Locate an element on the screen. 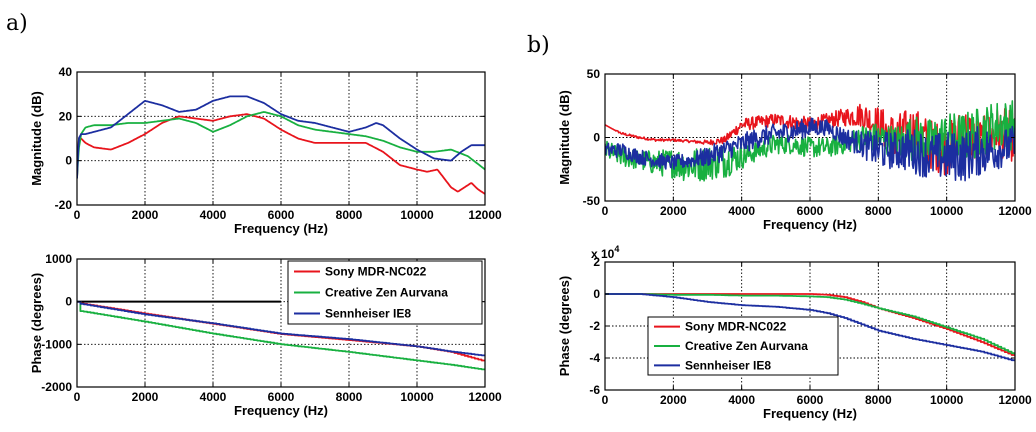 Image resolution: width=1036 pixels, height=432 pixels. y-tick-label: 2 is located at coordinates (596, 262).